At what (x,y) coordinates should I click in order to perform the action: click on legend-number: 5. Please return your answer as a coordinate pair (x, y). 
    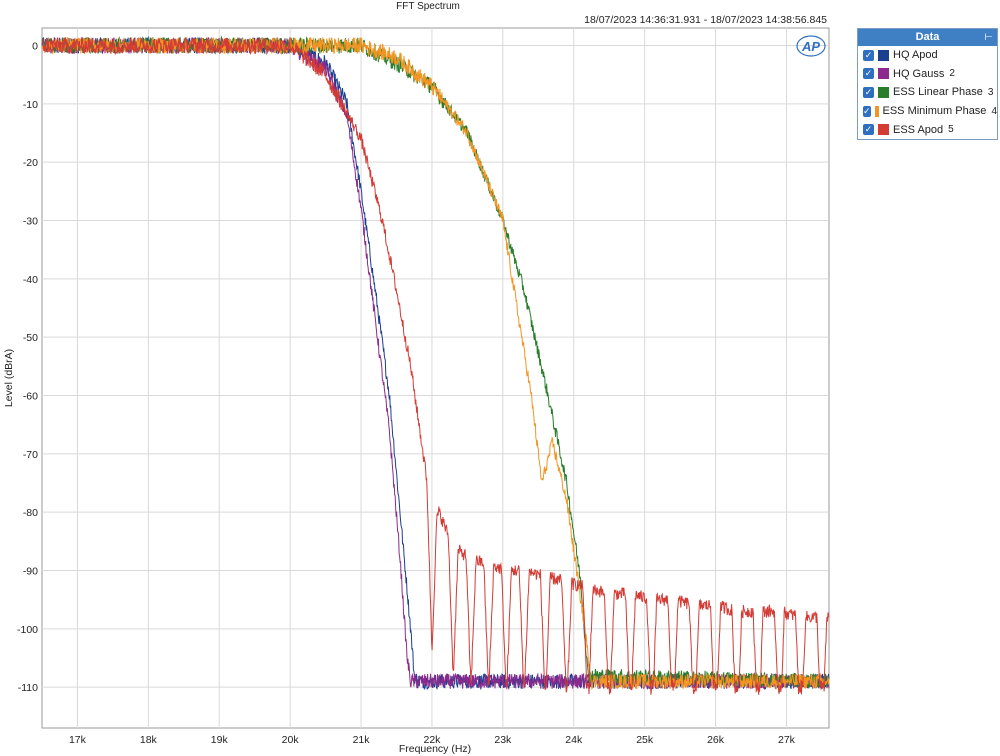
    Looking at the image, I should click on (951, 130).